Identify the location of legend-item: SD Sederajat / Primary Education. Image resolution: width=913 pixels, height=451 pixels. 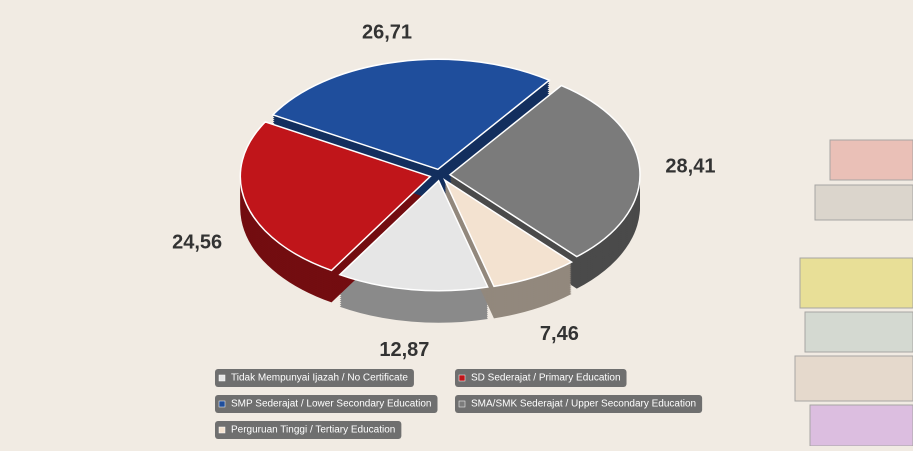
(541, 378).